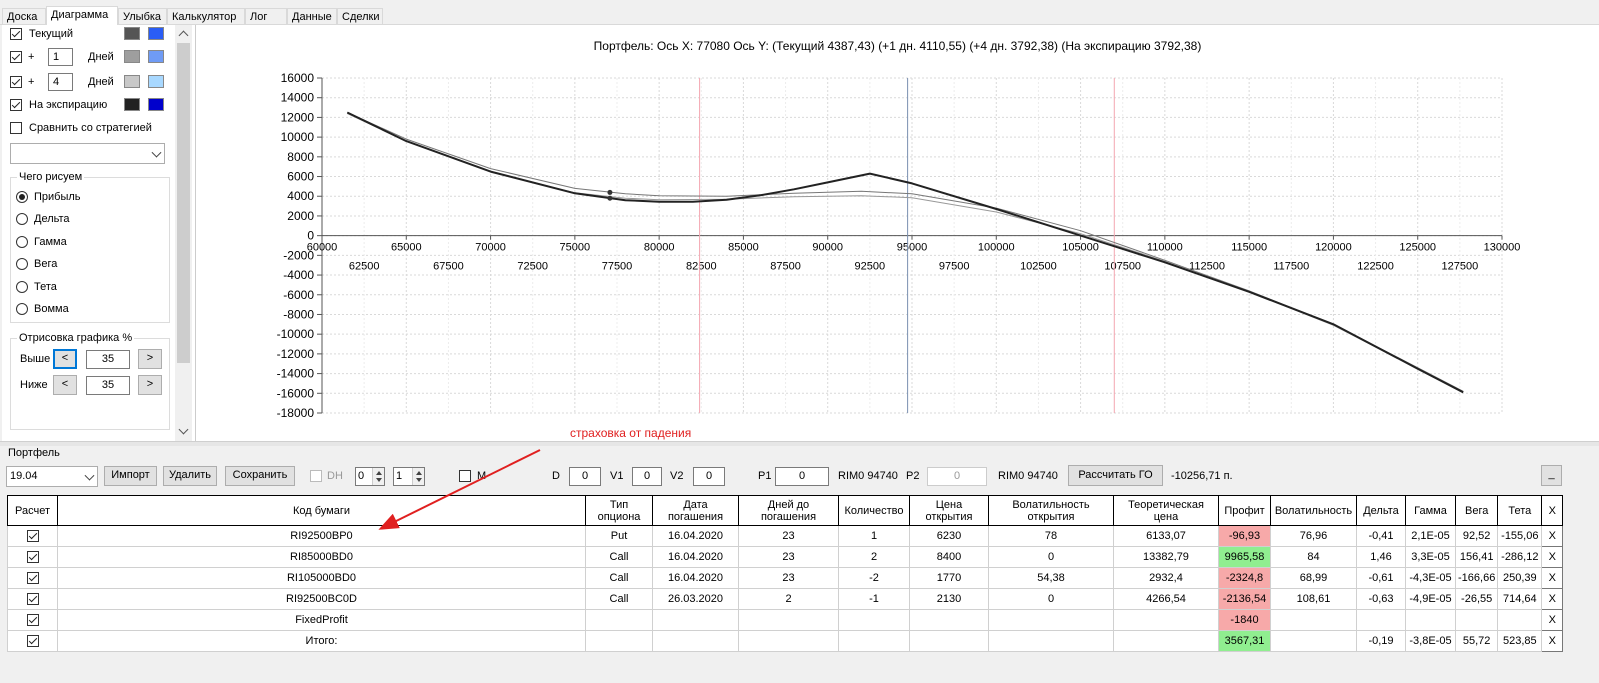 The image size is (1599, 683). I want to click on delta-cell: -0,61, so click(1381, 578).